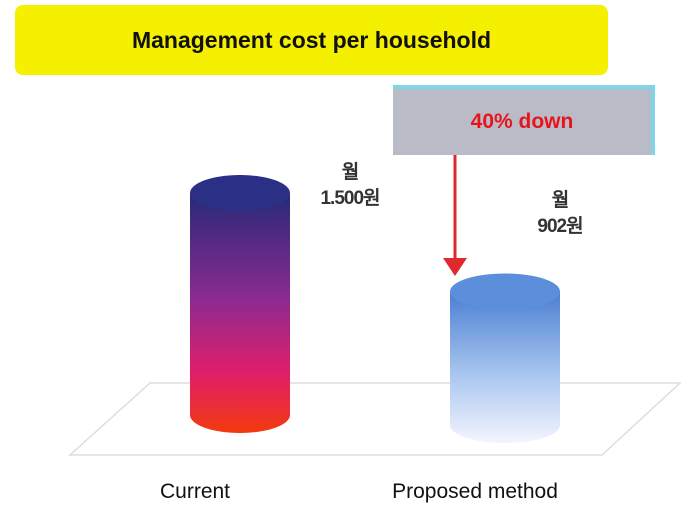 This screenshot has width=682, height=509. What do you see at coordinates (375, 419) in the screenshot?
I see `floor` at bounding box center [375, 419].